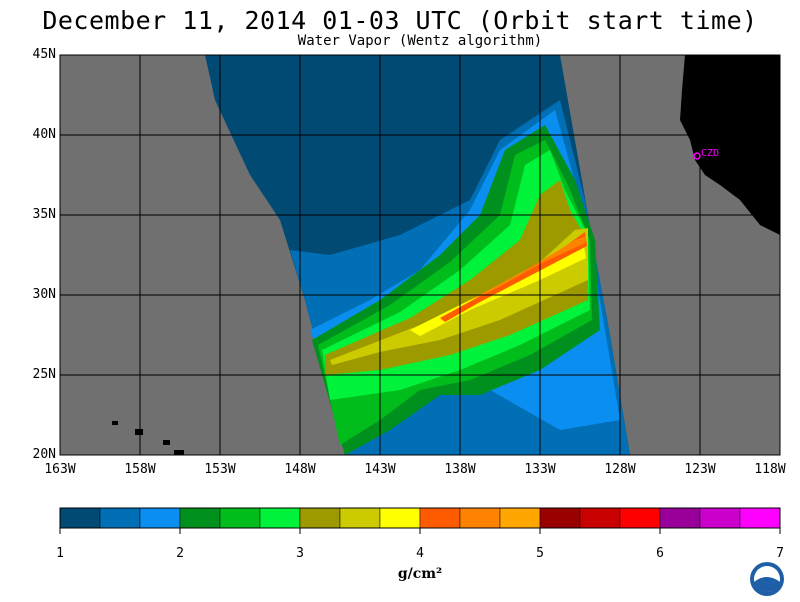  I want to click on colorbar, so click(420, 521).